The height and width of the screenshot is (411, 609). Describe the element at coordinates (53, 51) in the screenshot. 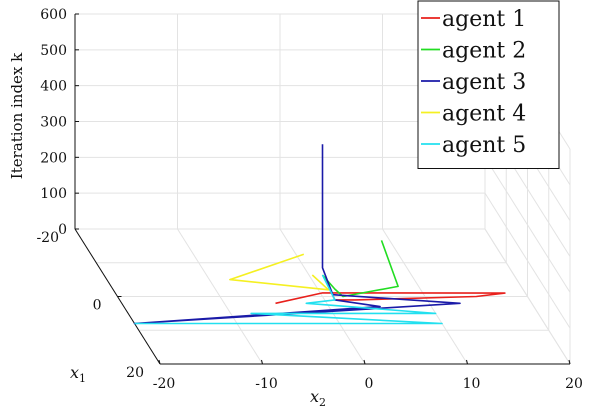

I see `z-tick-label: 500` at that location.